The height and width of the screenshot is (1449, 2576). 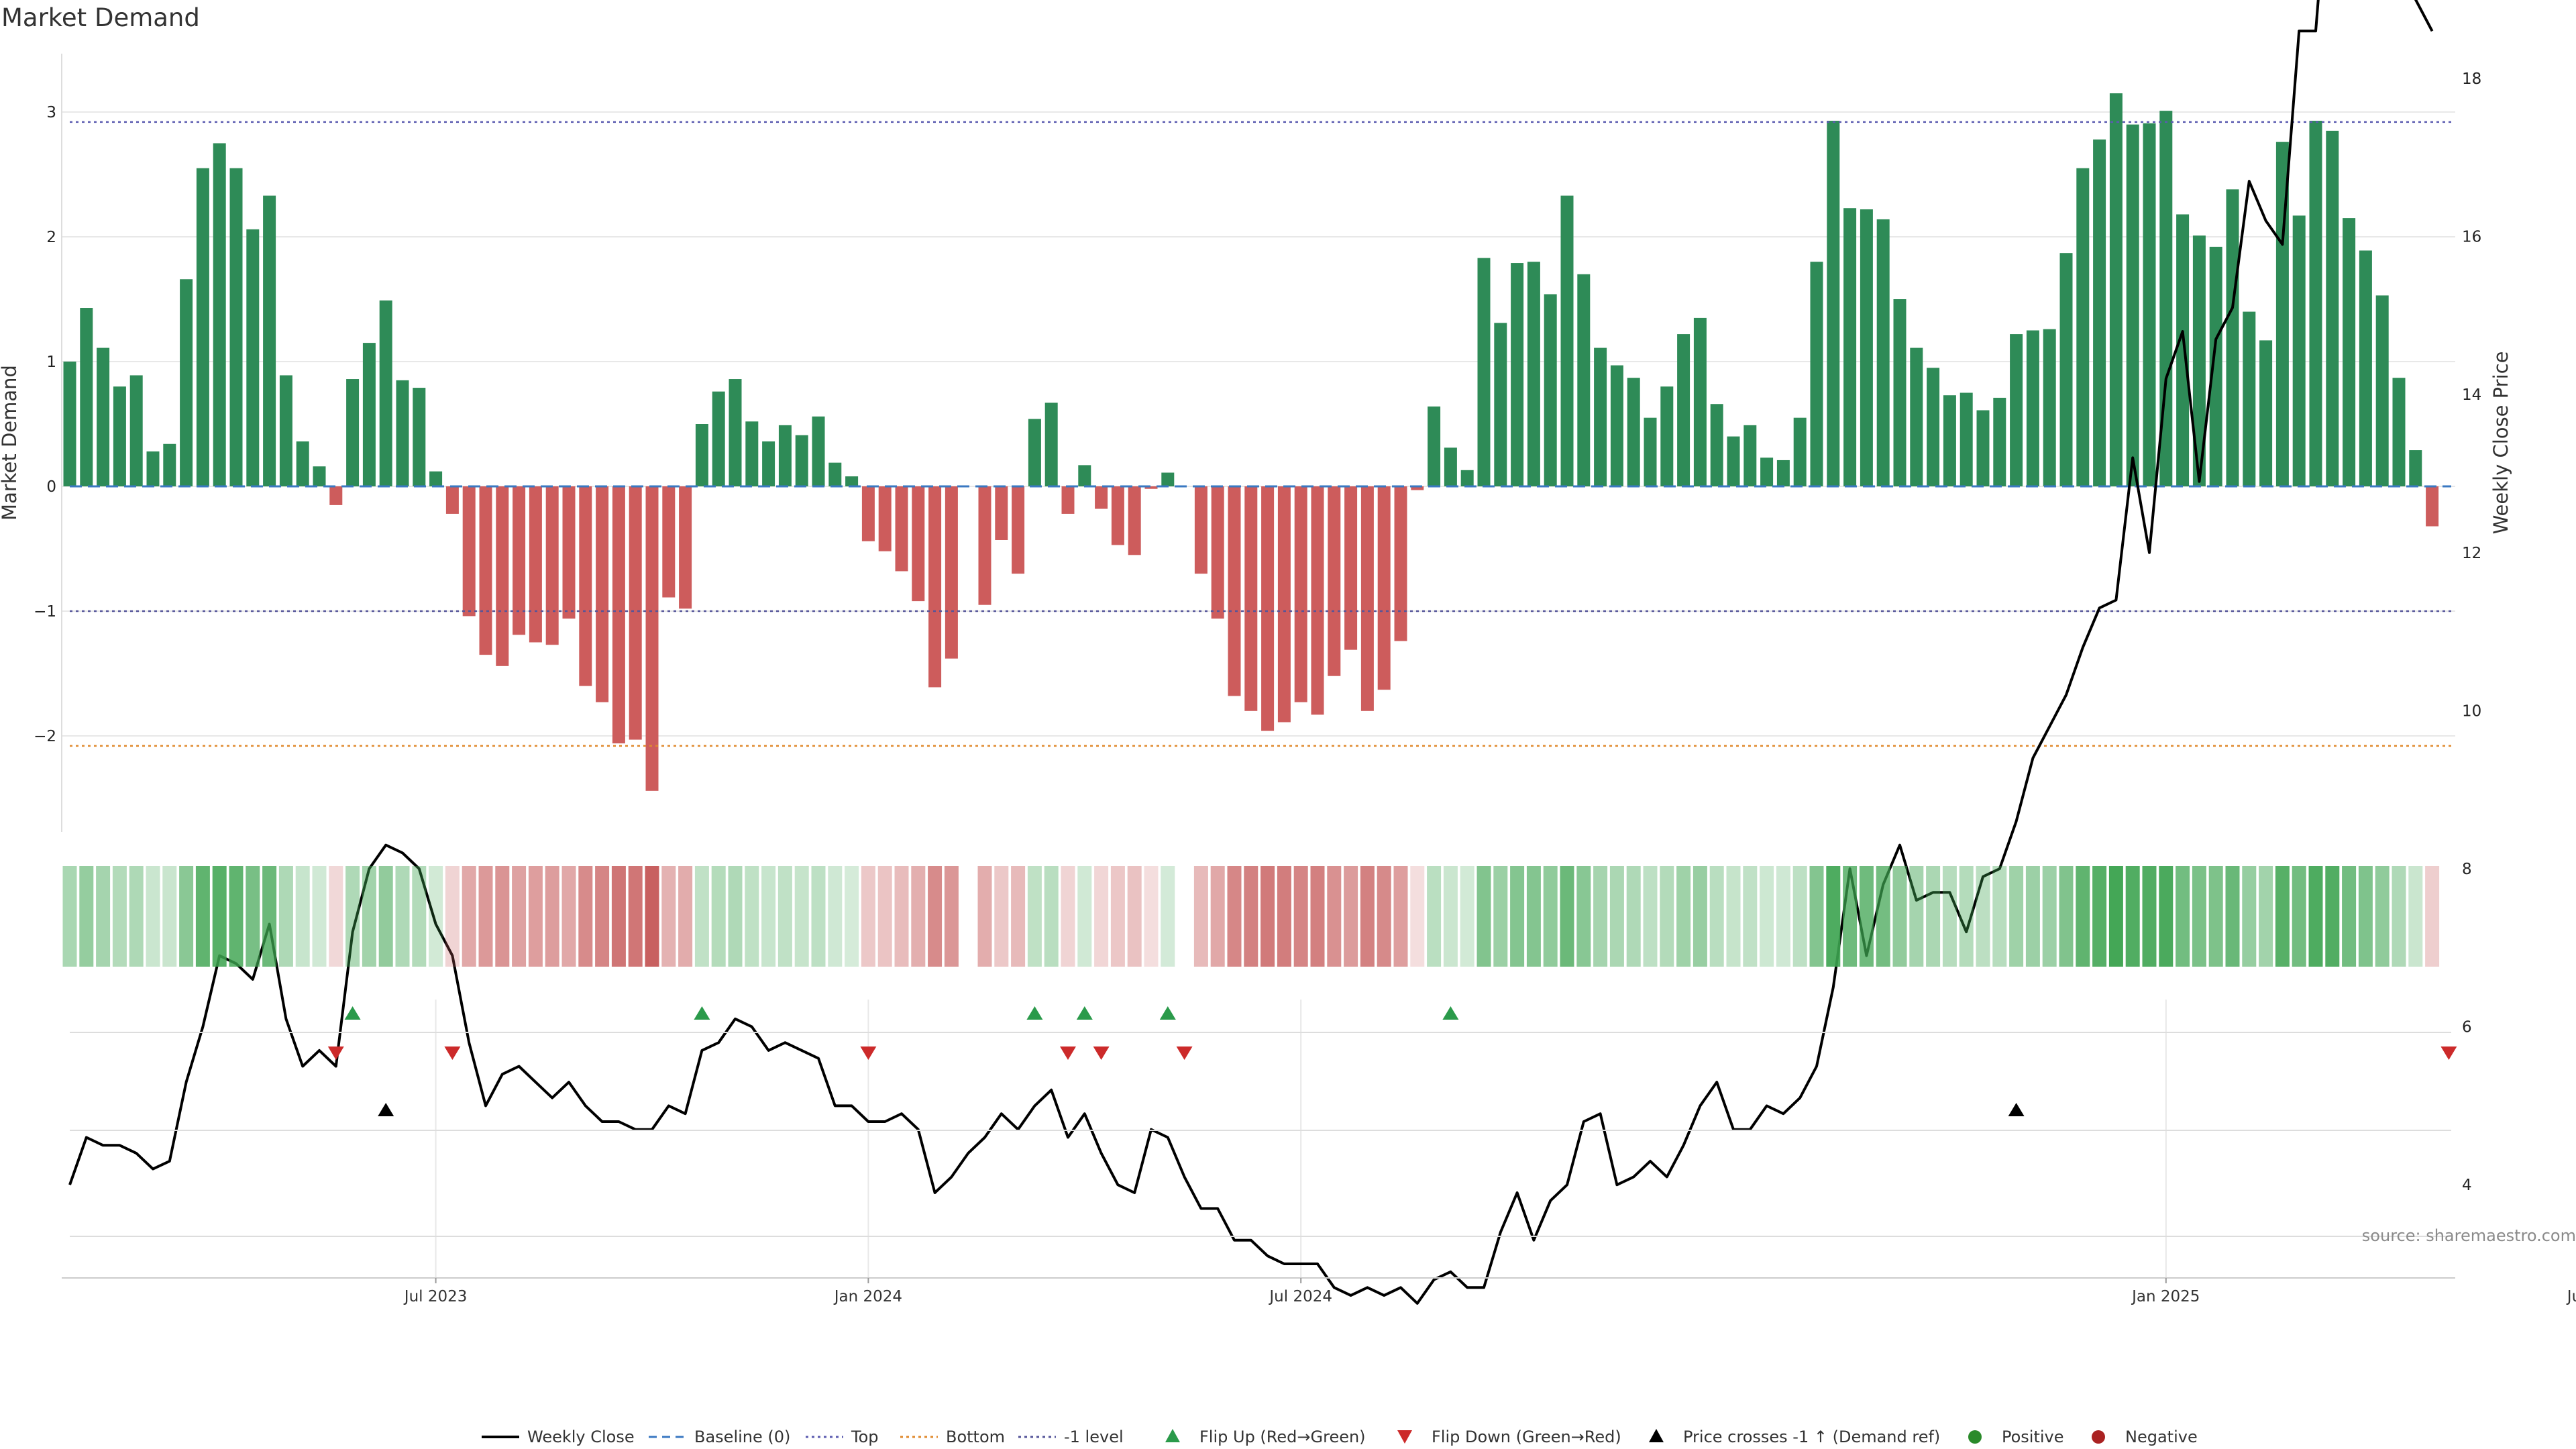 I want to click on x-tick-label: Jul 2025, so click(x=2571, y=1296).